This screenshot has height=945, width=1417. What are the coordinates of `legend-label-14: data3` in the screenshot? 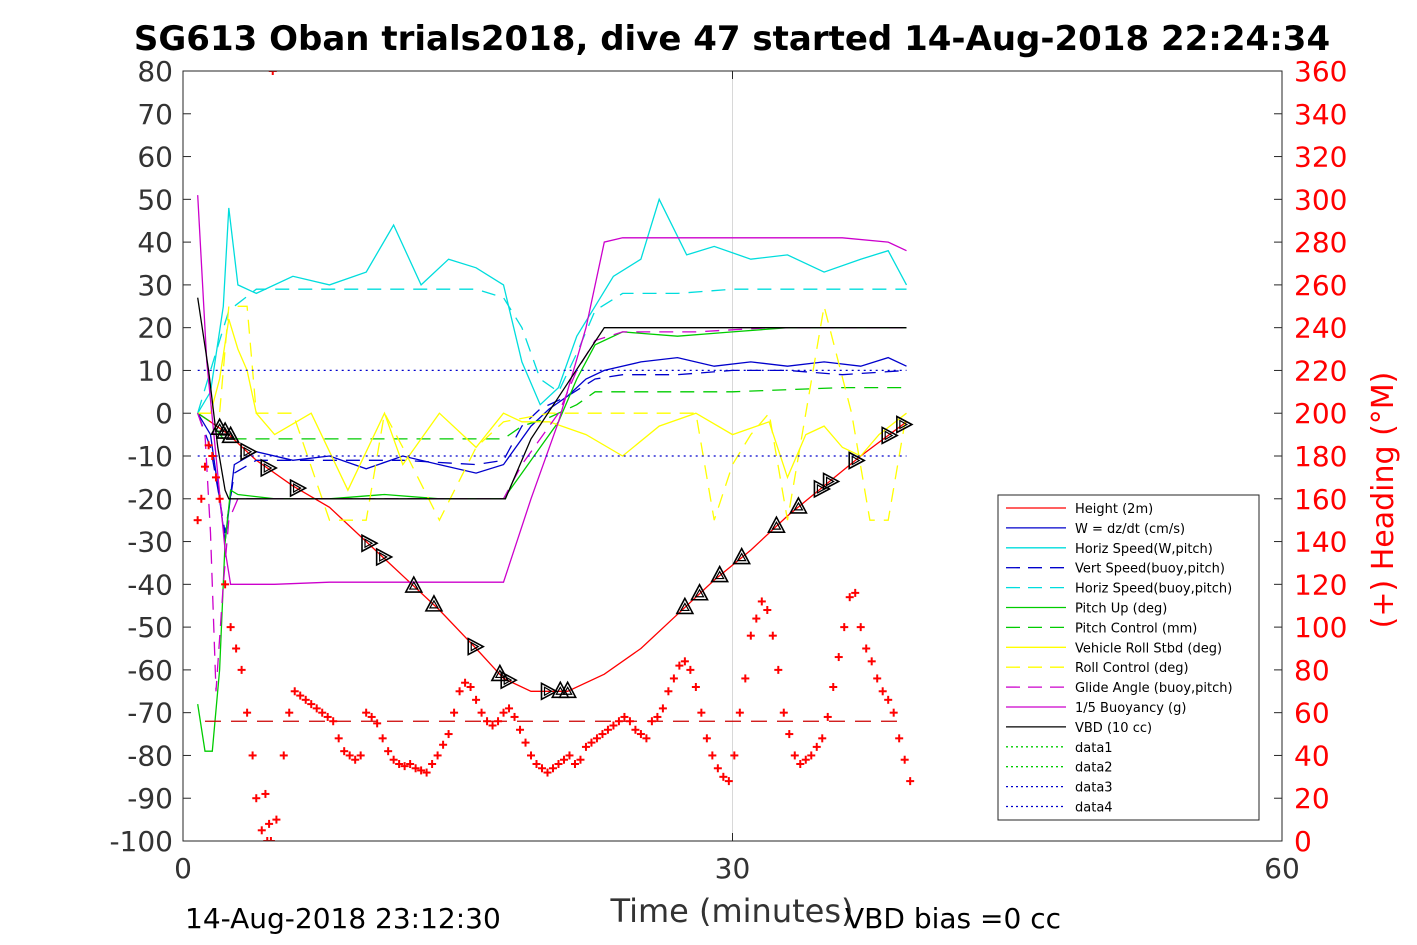 It's located at (1094, 788).